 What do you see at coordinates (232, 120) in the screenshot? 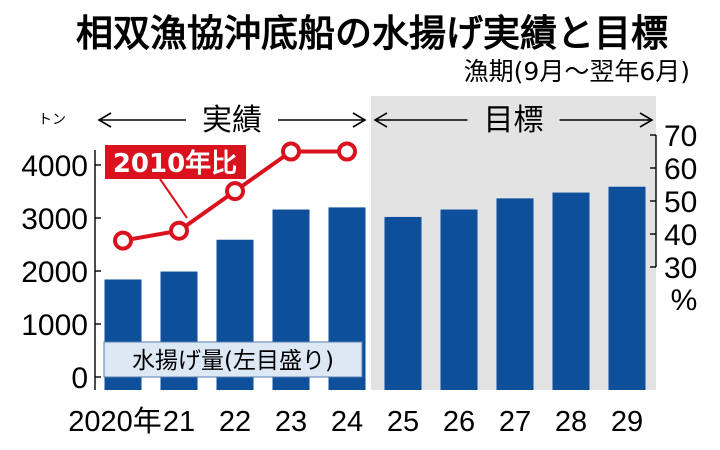
I see `period-label: 実績` at bounding box center [232, 120].